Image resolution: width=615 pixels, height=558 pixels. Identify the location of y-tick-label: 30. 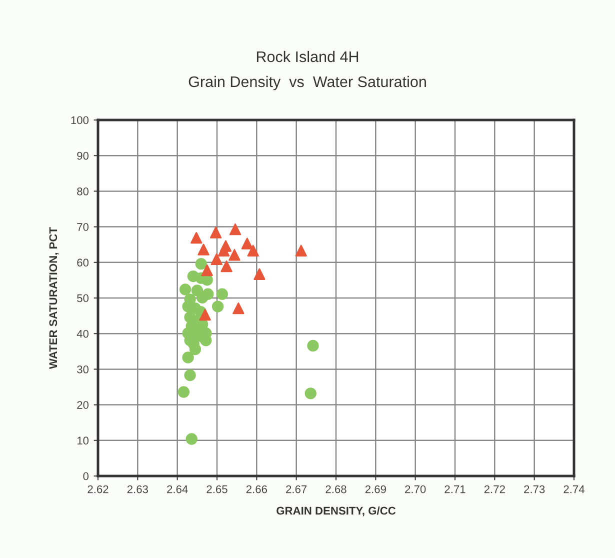
(83, 369).